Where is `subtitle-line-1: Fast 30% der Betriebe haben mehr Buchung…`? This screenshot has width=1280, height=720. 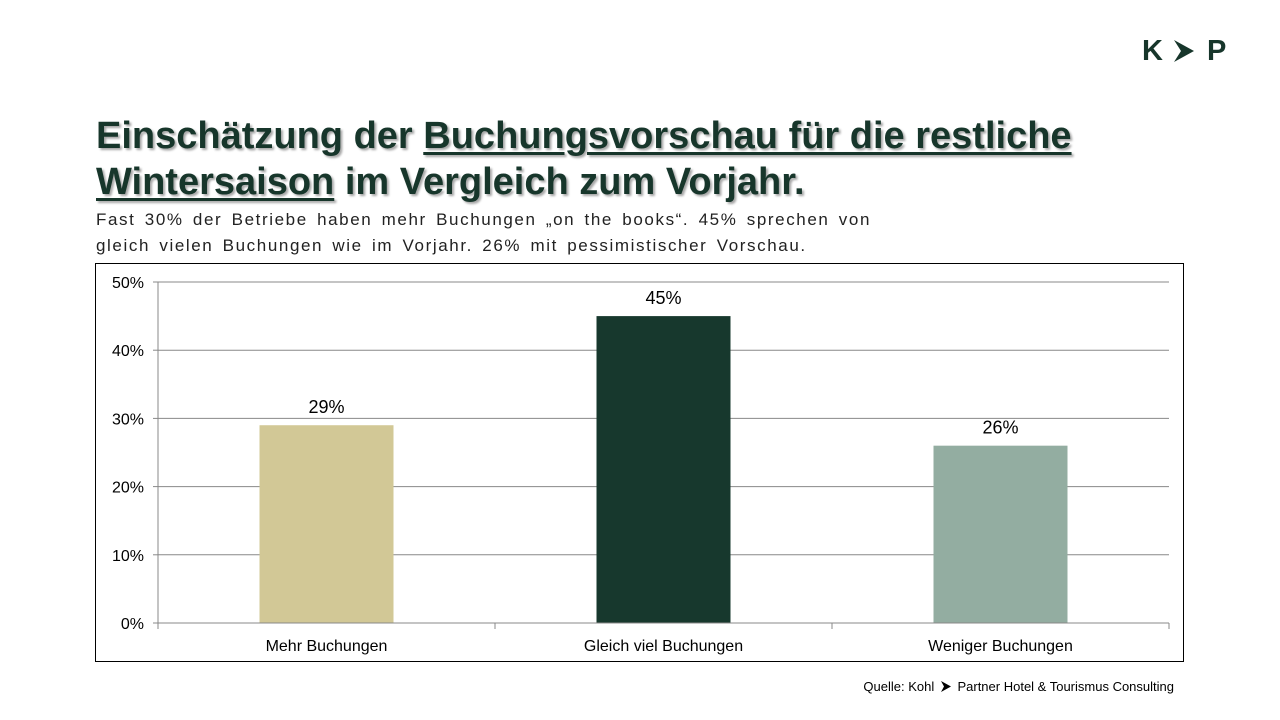
subtitle-line-1: Fast 30% der Betriebe haben mehr Buchung… is located at coordinates (483, 219).